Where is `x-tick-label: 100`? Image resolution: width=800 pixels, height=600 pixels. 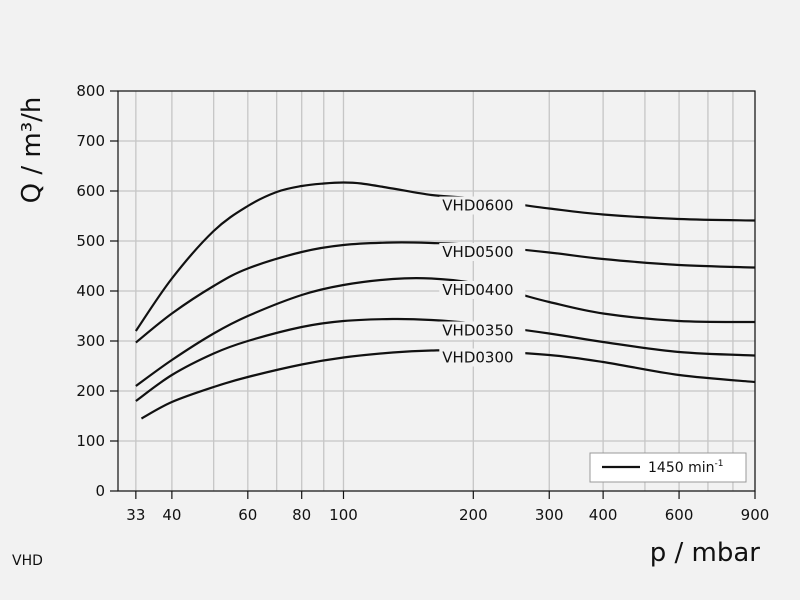
x-tick-label: 100 is located at coordinates (343, 515).